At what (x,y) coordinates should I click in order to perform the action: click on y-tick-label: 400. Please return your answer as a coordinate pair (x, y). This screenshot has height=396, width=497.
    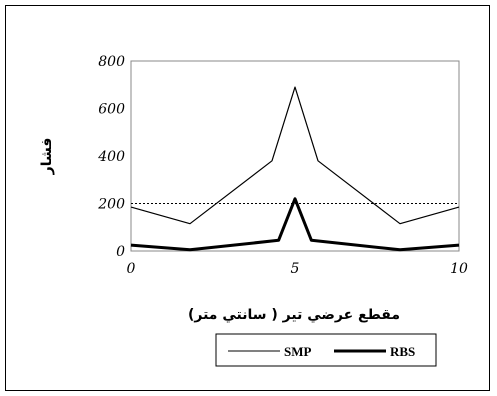
    Looking at the image, I should click on (111, 157).